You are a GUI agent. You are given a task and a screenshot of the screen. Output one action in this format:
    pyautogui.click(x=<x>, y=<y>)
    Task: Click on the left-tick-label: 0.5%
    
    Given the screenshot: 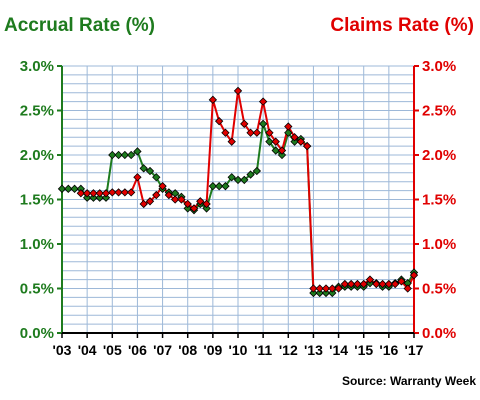 What is the action you would take?
    pyautogui.click(x=37, y=289)
    